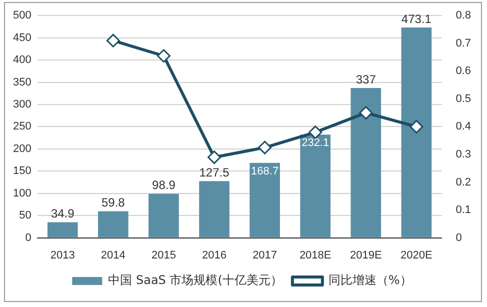 The image size is (487, 307). I want to click on data-label: 59.8, so click(113, 203).